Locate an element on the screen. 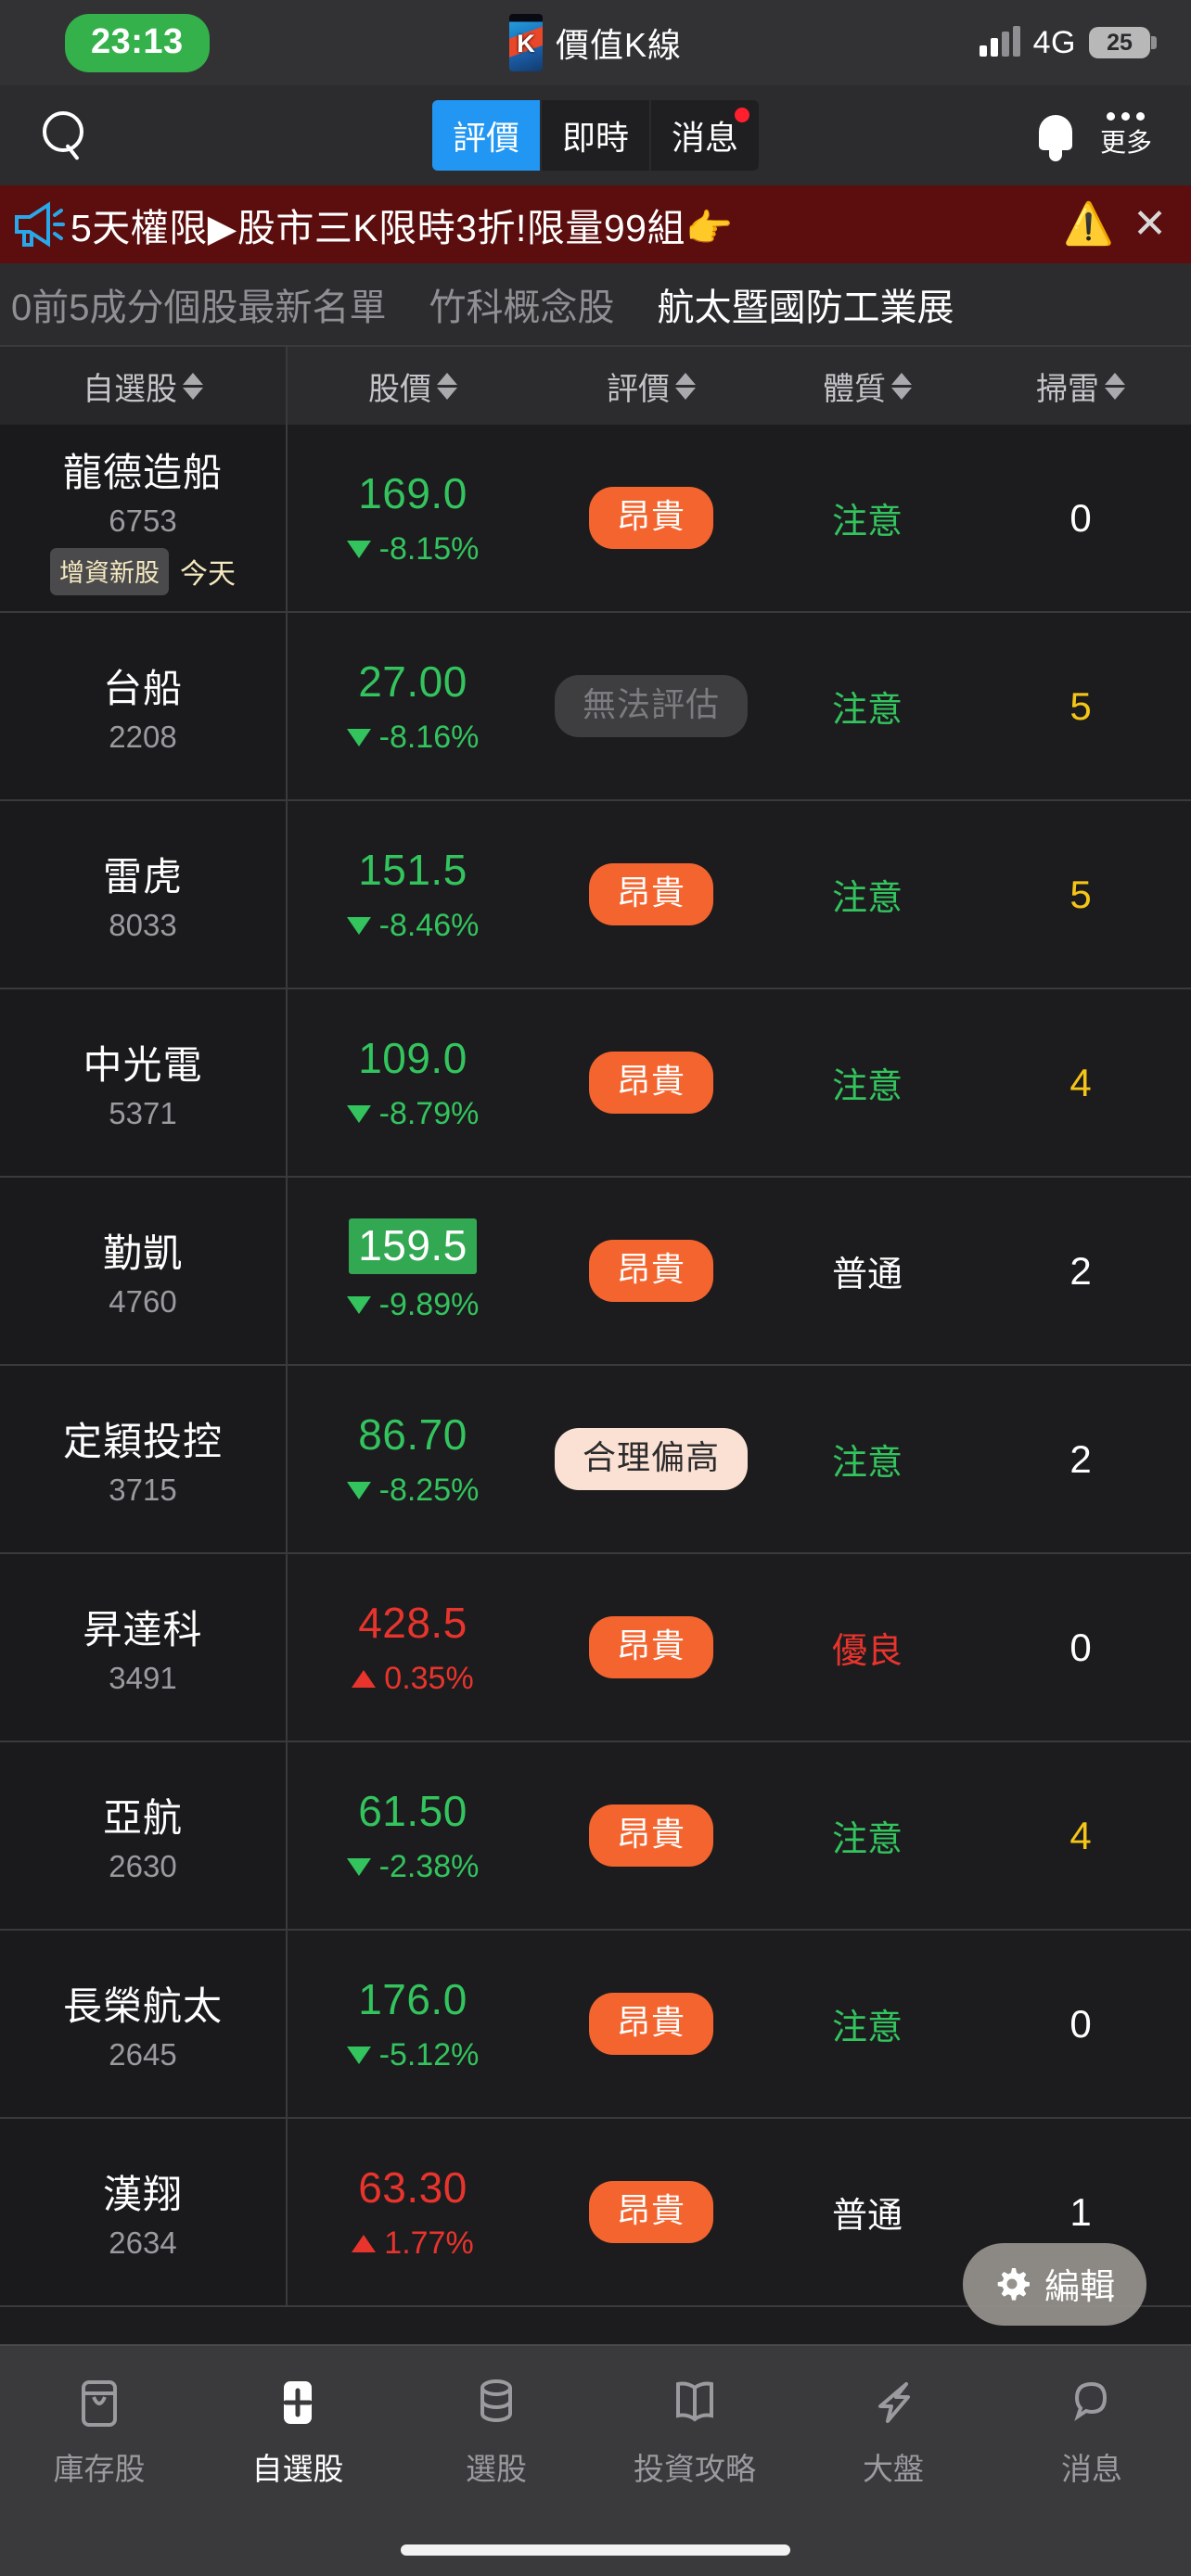 The height and width of the screenshot is (2576, 1191). promo-actions: ⚠️ ✕ is located at coordinates (1115, 224).